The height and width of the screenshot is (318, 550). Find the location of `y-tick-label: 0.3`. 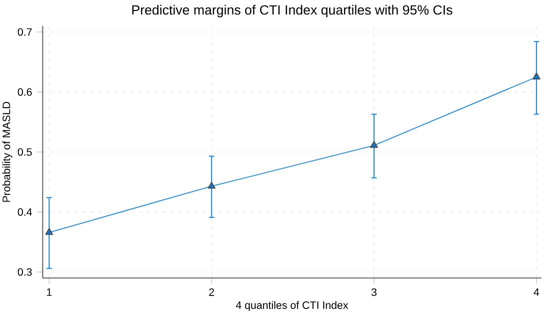

y-tick-label: 0.3 is located at coordinates (25, 272).